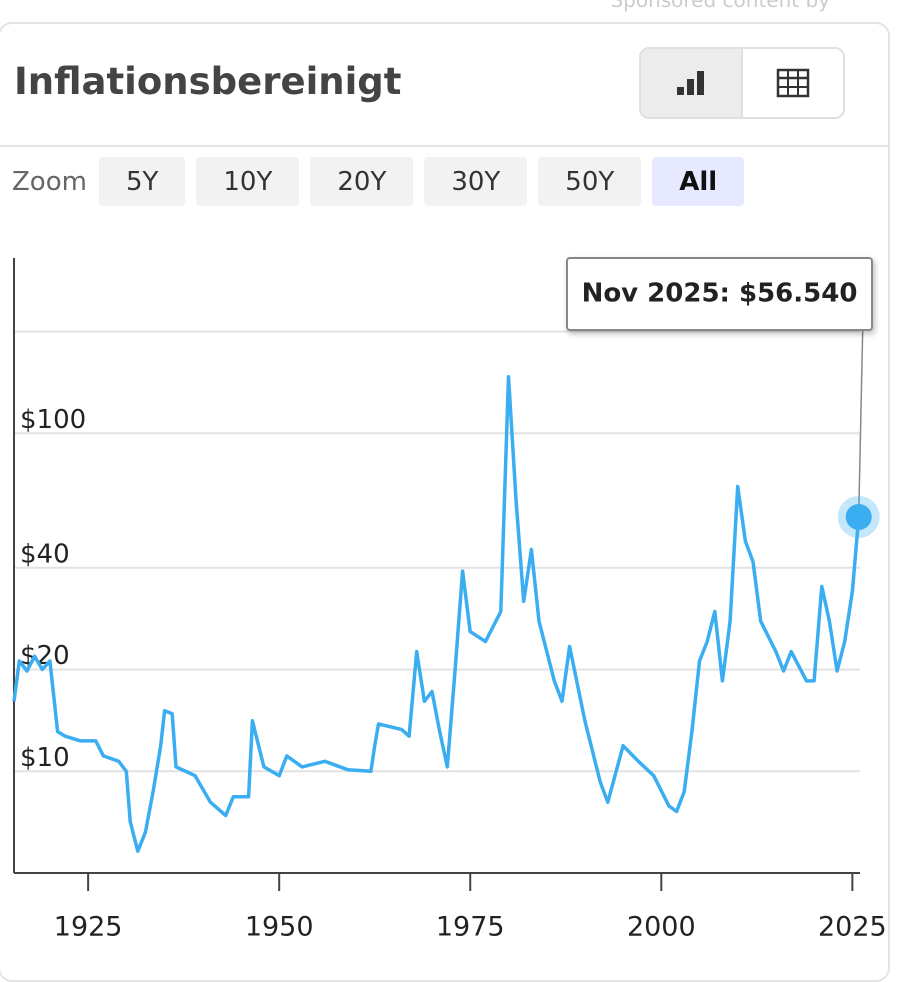 This screenshot has width=920, height=982. I want to click on view-toggle, so click(742, 83).